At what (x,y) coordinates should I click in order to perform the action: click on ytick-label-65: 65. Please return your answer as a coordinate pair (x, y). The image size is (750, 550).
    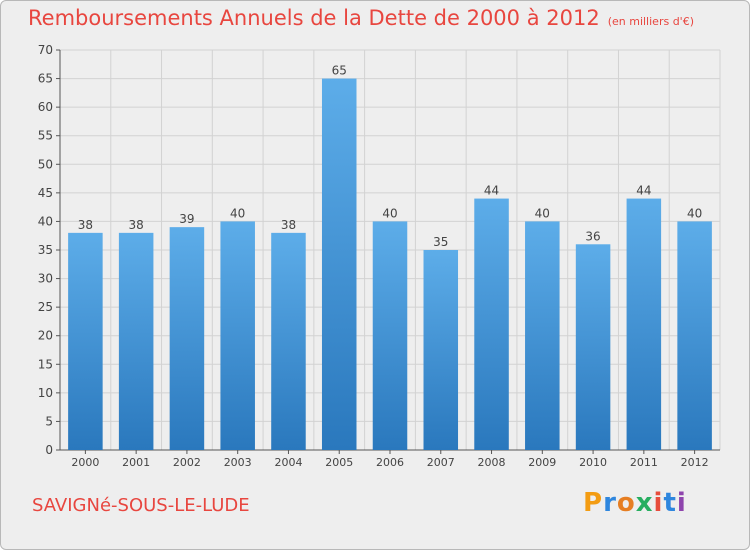
    Looking at the image, I should click on (45, 79).